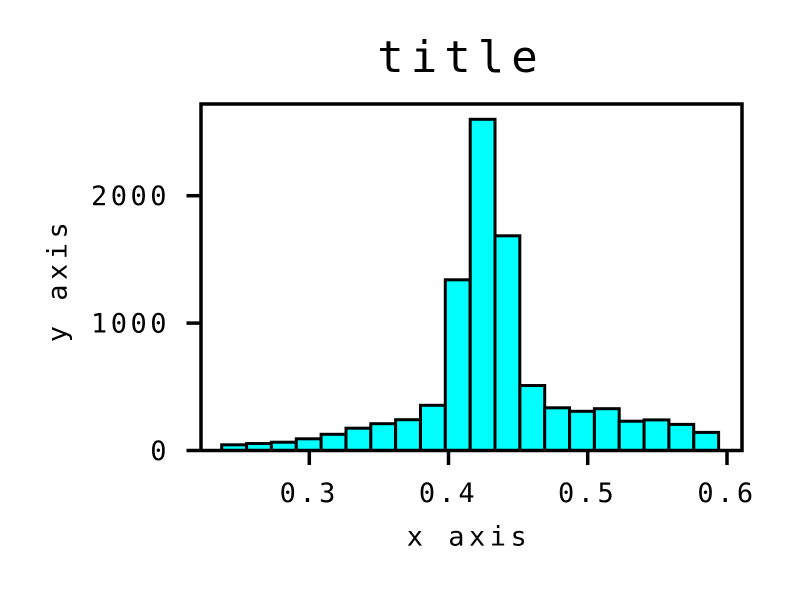 This screenshot has width=799, height=600. I want to click on x-tick-label: 0.4, so click(448, 493).